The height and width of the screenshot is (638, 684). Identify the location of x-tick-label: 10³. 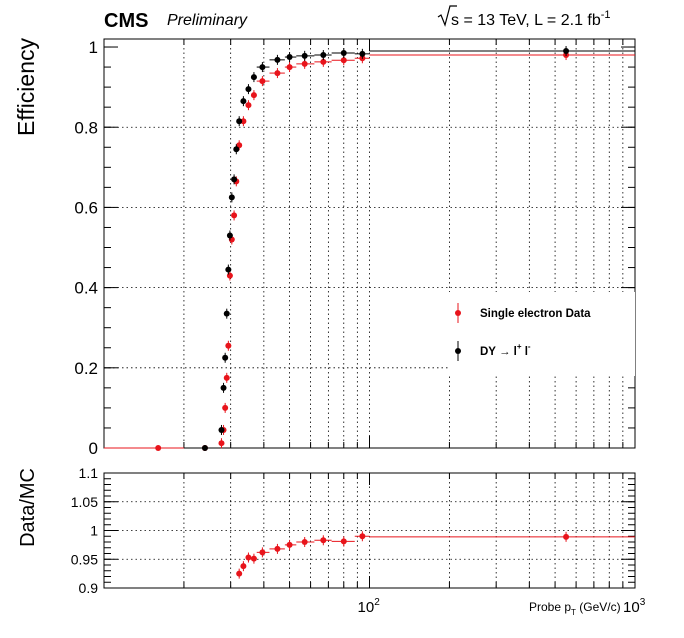
(634, 606).